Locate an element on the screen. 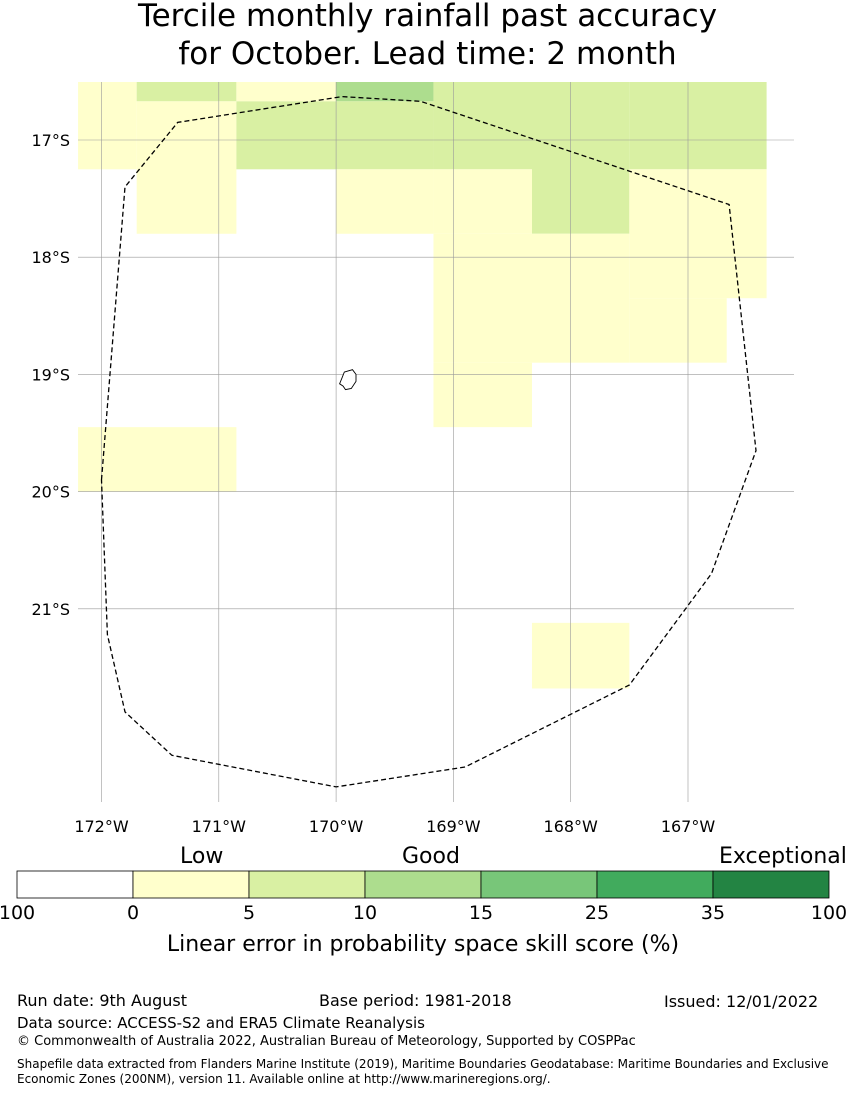  longitude-label: 169°W is located at coordinates (453, 826).